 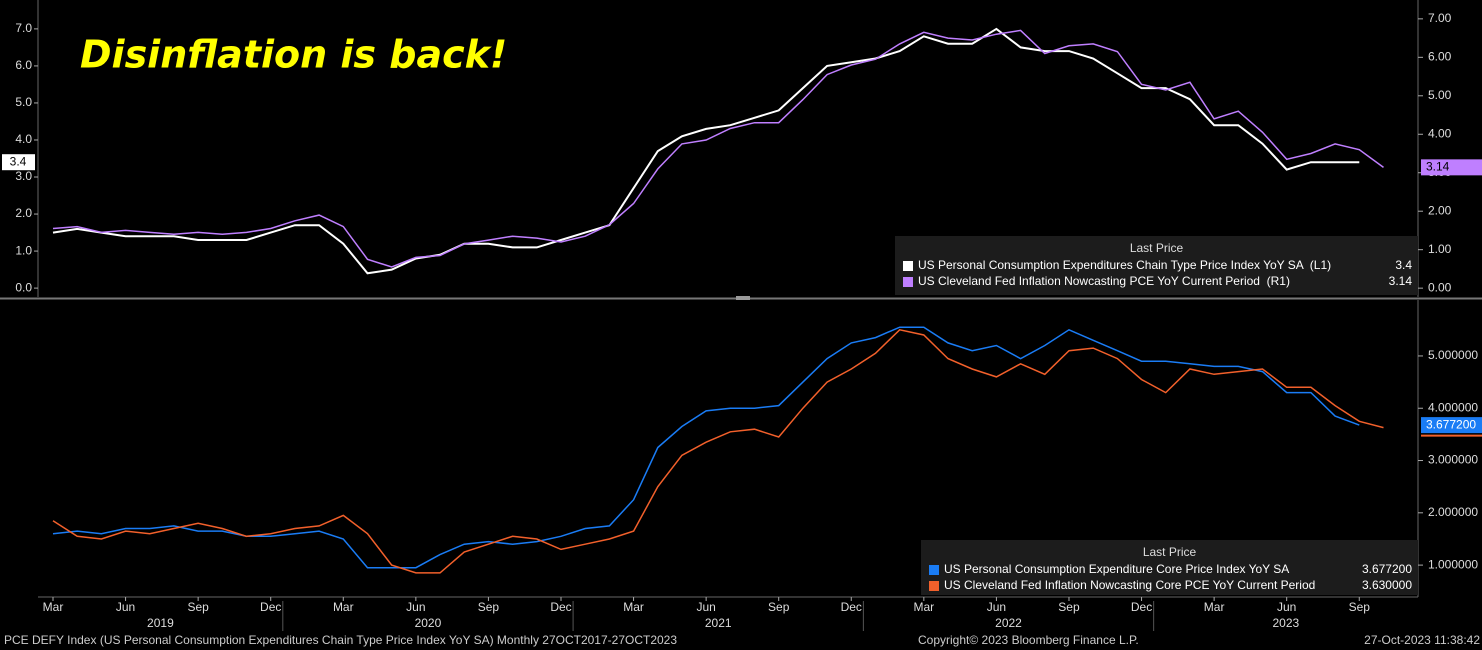 I want to click on legend-last-value: 3.677200, so click(x=1387, y=569).